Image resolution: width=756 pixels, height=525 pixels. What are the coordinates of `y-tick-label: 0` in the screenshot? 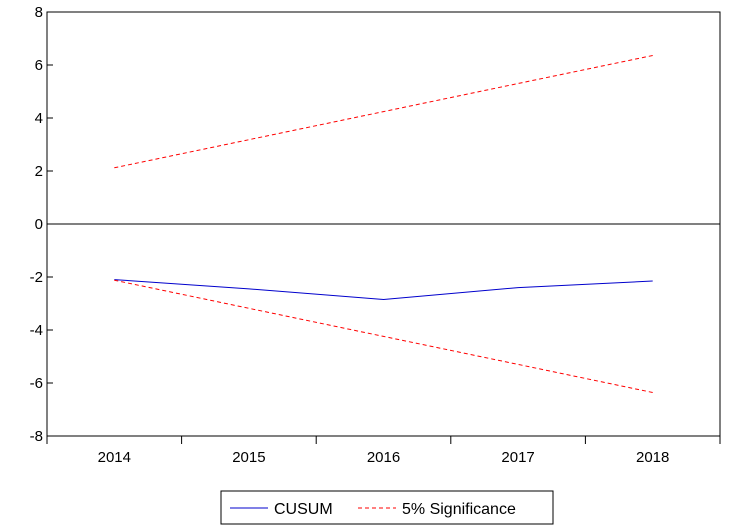 It's located at (39, 224).